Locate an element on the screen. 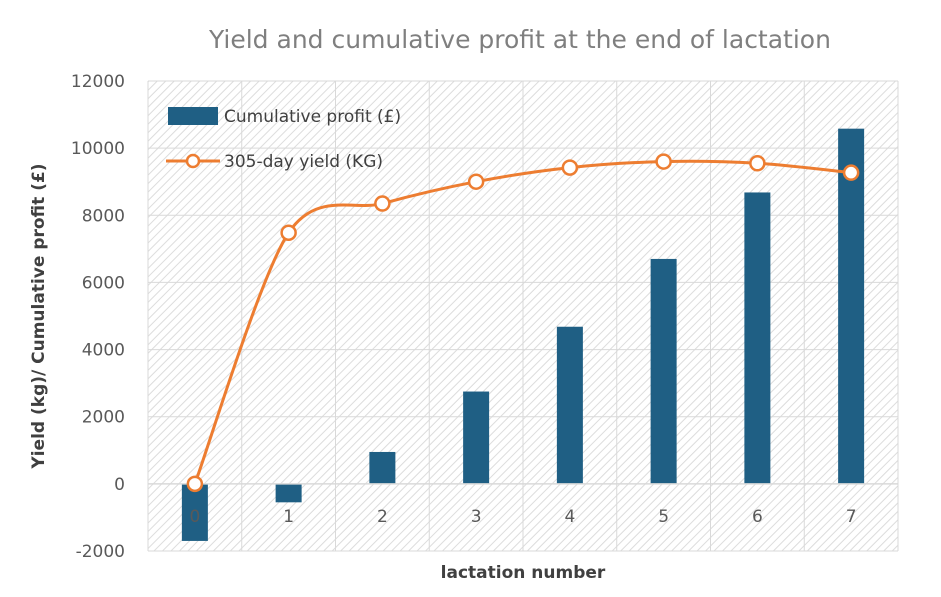 The image size is (941, 597). y-tick-label: 2000 is located at coordinates (103, 418).